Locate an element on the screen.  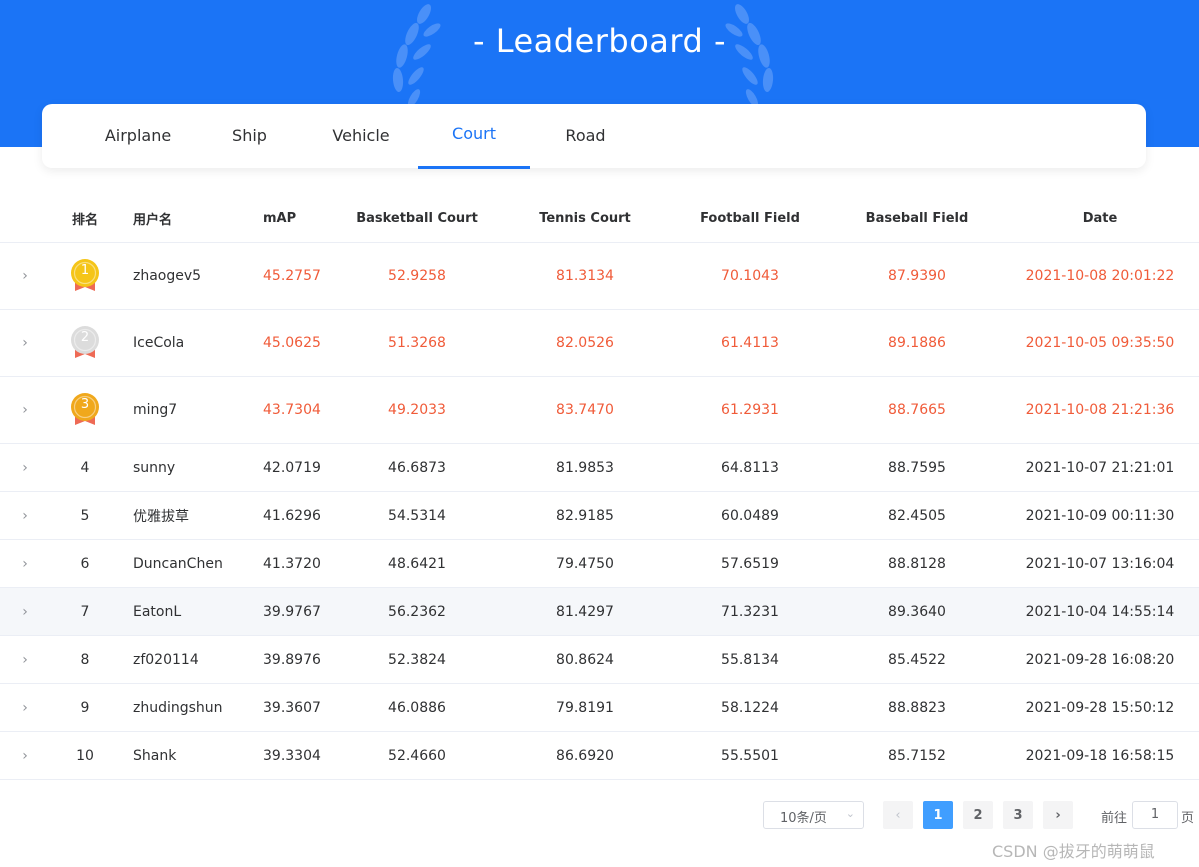
silver-medal-icon: 2 is located at coordinates (85, 343).